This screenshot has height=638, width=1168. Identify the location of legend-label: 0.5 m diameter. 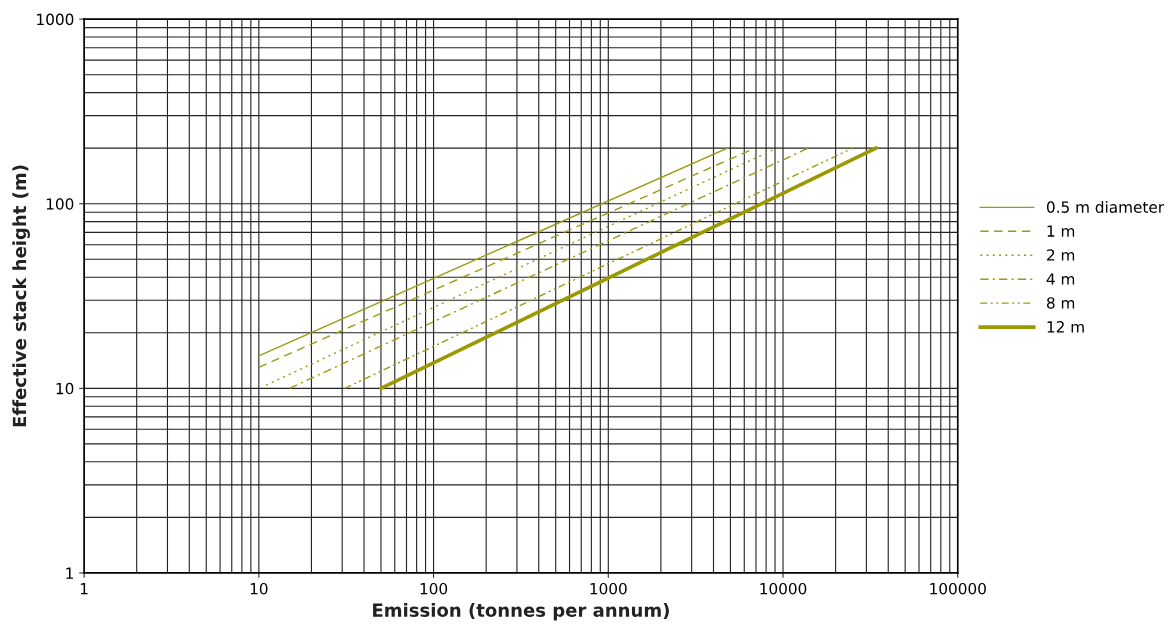
(1105, 207).